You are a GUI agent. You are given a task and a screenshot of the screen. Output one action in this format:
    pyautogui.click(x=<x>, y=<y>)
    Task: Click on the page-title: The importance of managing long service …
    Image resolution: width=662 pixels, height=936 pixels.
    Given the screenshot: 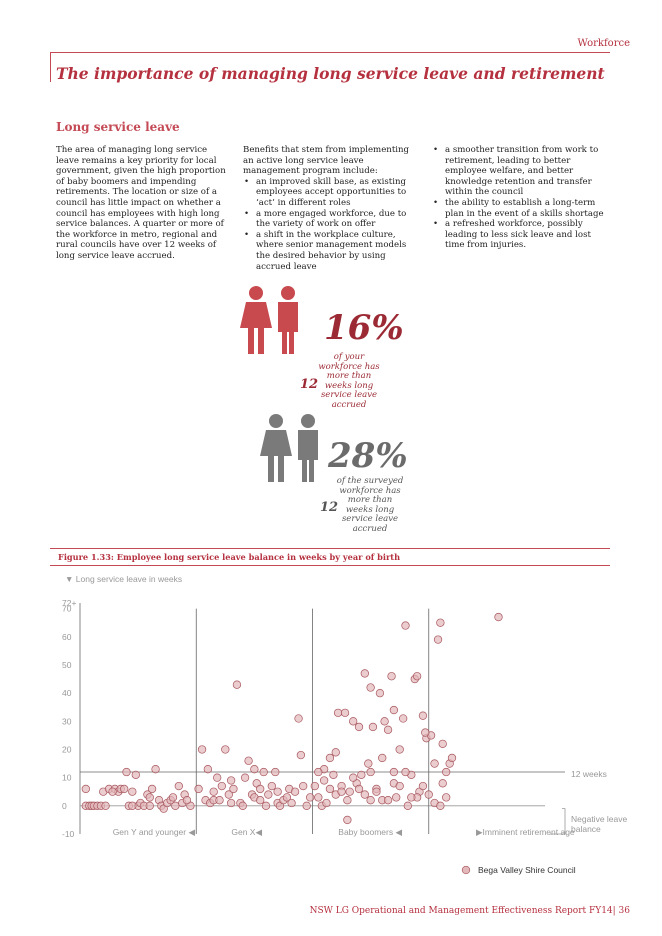 What is the action you would take?
    pyautogui.click(x=330, y=73)
    